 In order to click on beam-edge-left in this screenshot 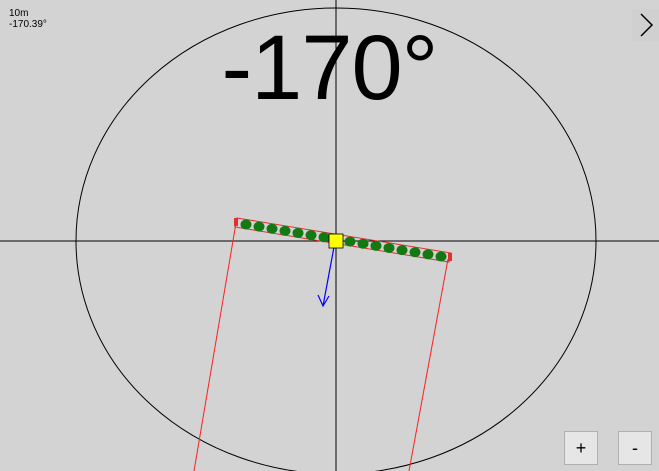, I will do `click(215, 346)`.